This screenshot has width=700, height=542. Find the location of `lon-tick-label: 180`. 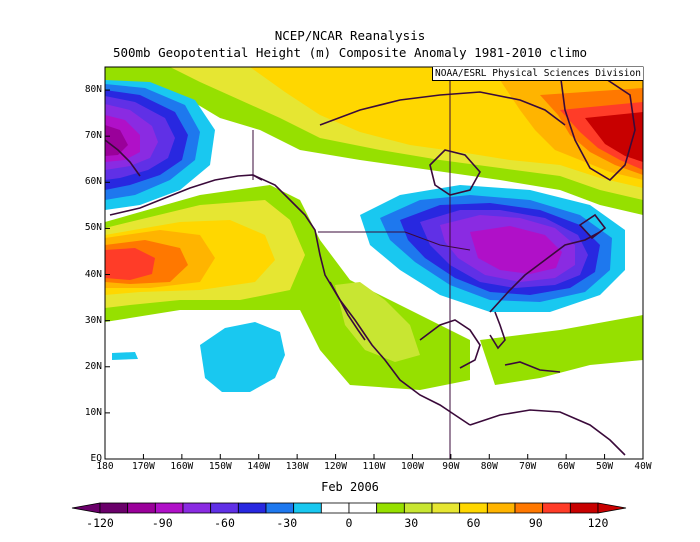

lon-tick-label: 180 is located at coordinates (105, 466).